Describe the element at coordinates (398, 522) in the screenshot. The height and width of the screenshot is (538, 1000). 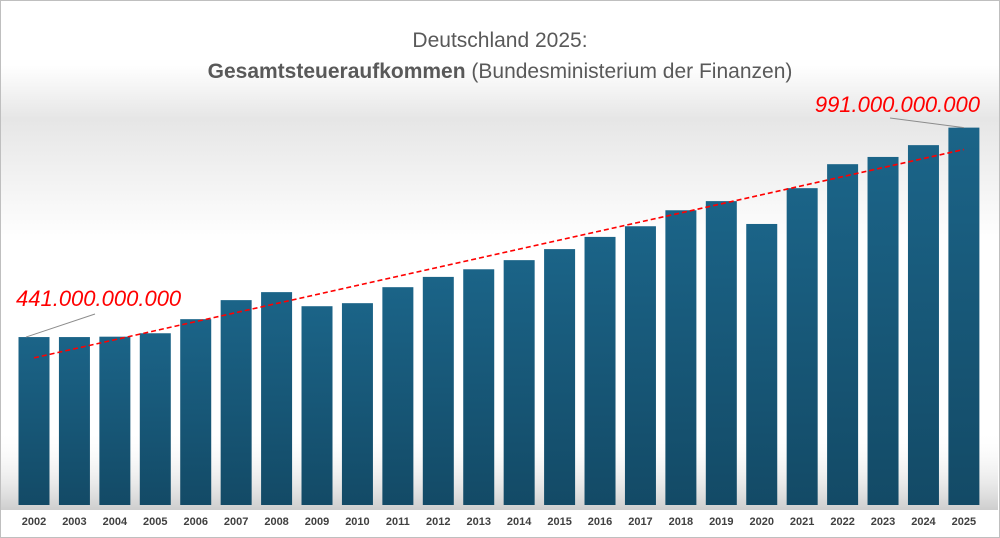
I see `x-tick-label: 2011` at that location.